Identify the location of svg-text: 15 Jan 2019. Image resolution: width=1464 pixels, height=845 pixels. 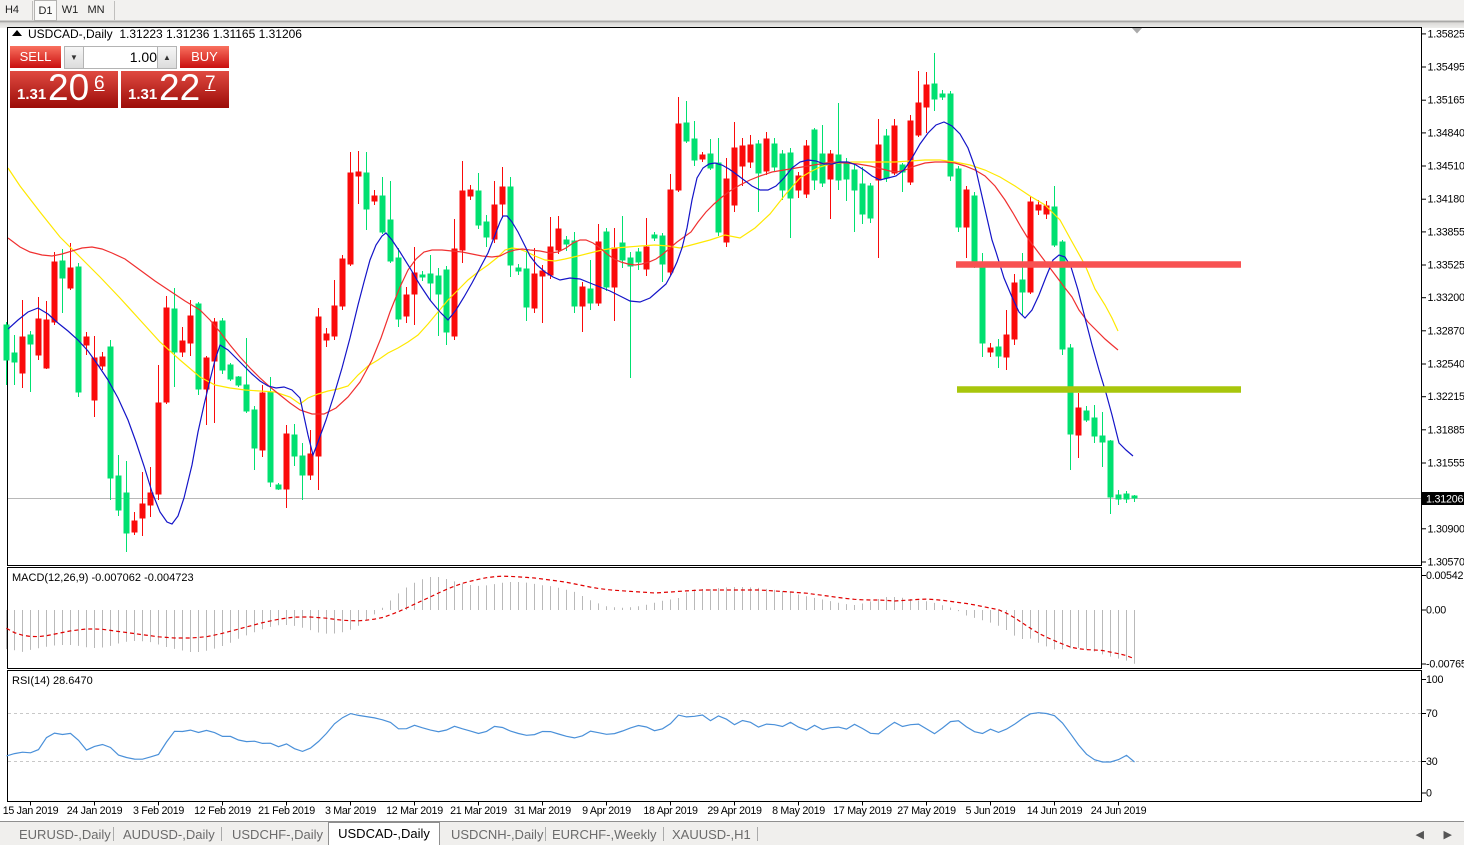
(31, 811).